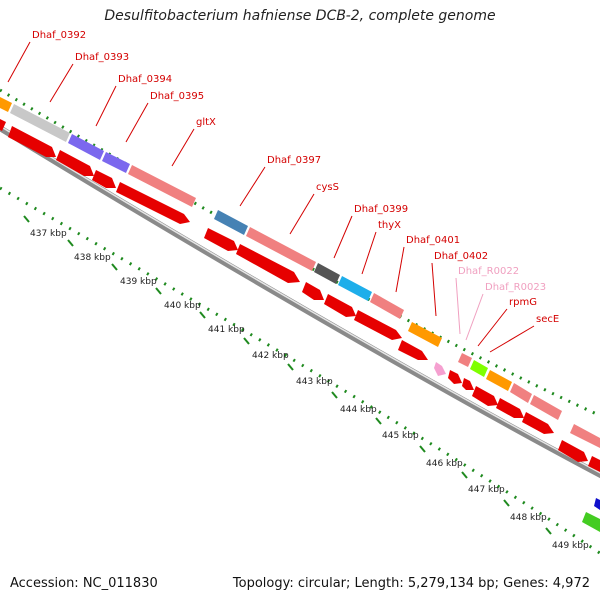  I want to click on gene-green-low, so click(591, 522).